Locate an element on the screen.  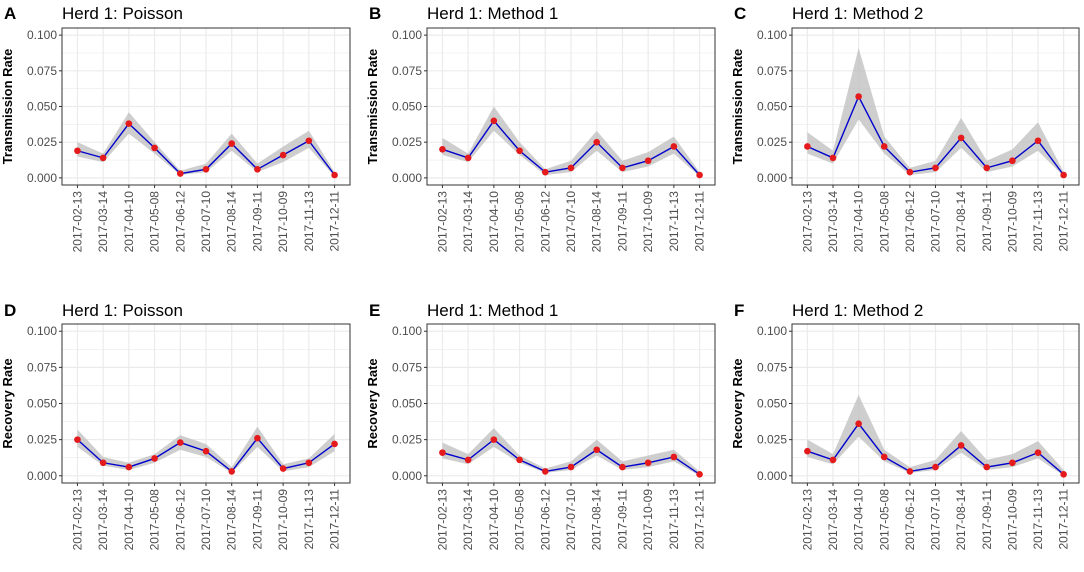
x-tick-label-e: 2017-06-12 is located at coordinates (545, 520).